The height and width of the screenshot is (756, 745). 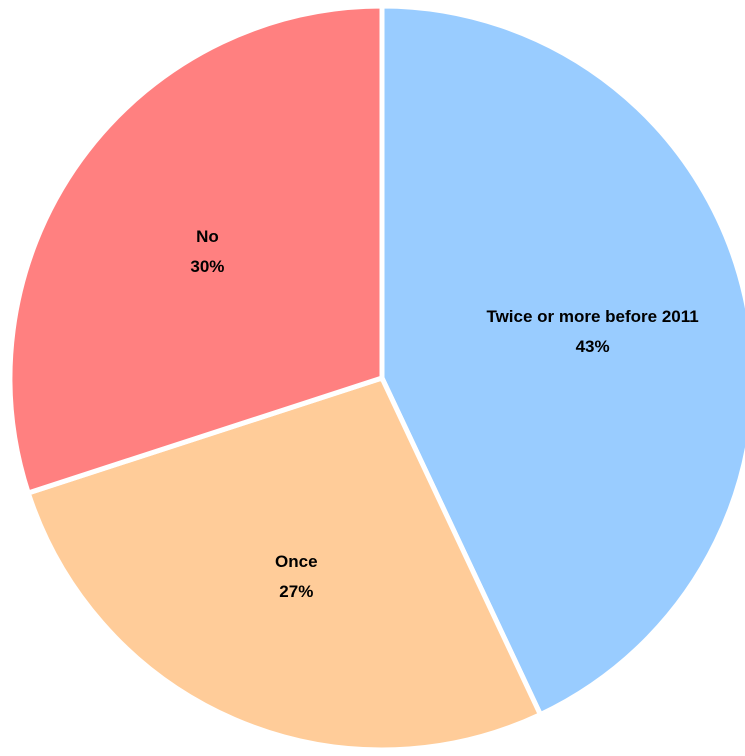 I want to click on slice-label-1: Once, so click(x=296, y=561).